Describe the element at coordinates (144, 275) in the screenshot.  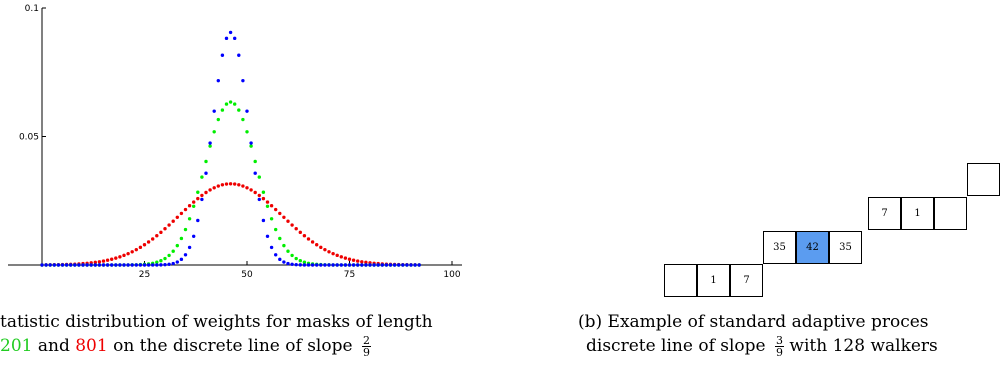
I see `x-tick-label: 25` at that location.